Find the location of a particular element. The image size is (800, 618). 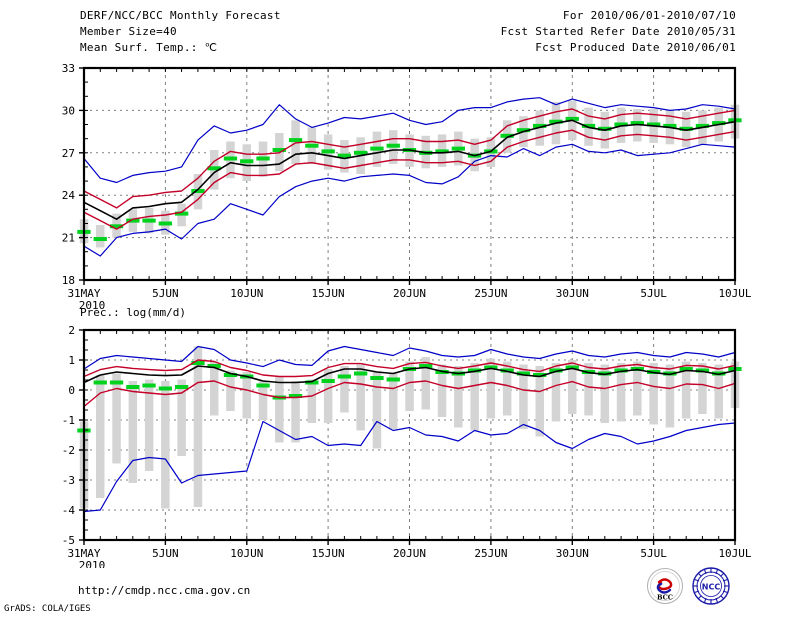

ensemble-mean-line is located at coordinates (409, 374).